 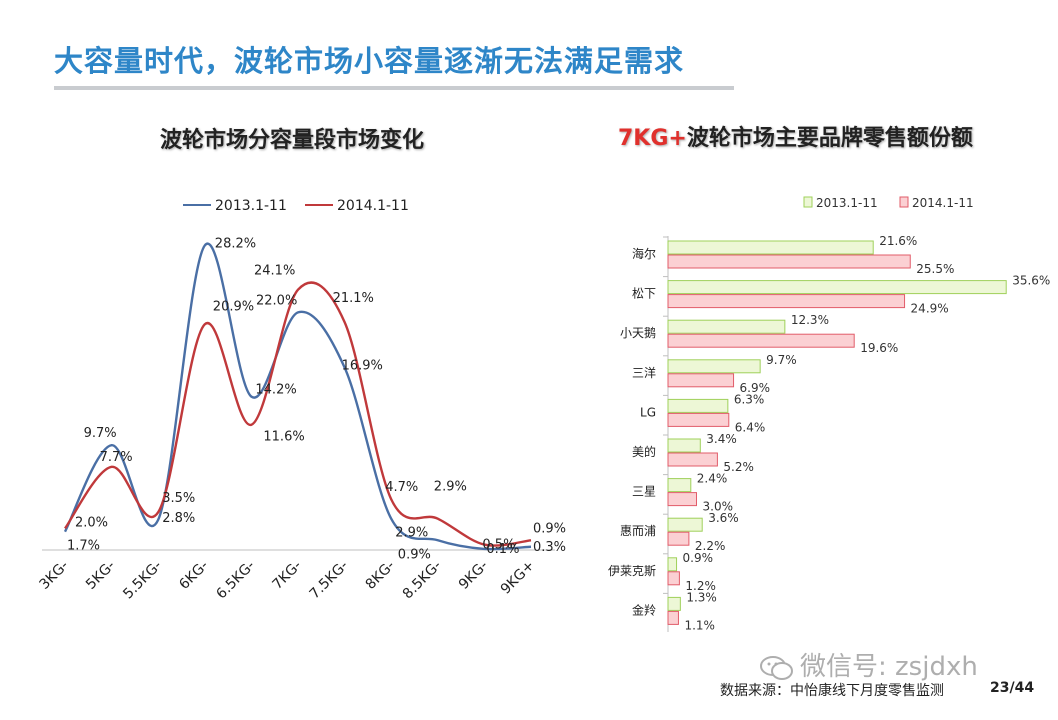 I want to click on bar-label-1-3: 6.9%, so click(x=755, y=388).